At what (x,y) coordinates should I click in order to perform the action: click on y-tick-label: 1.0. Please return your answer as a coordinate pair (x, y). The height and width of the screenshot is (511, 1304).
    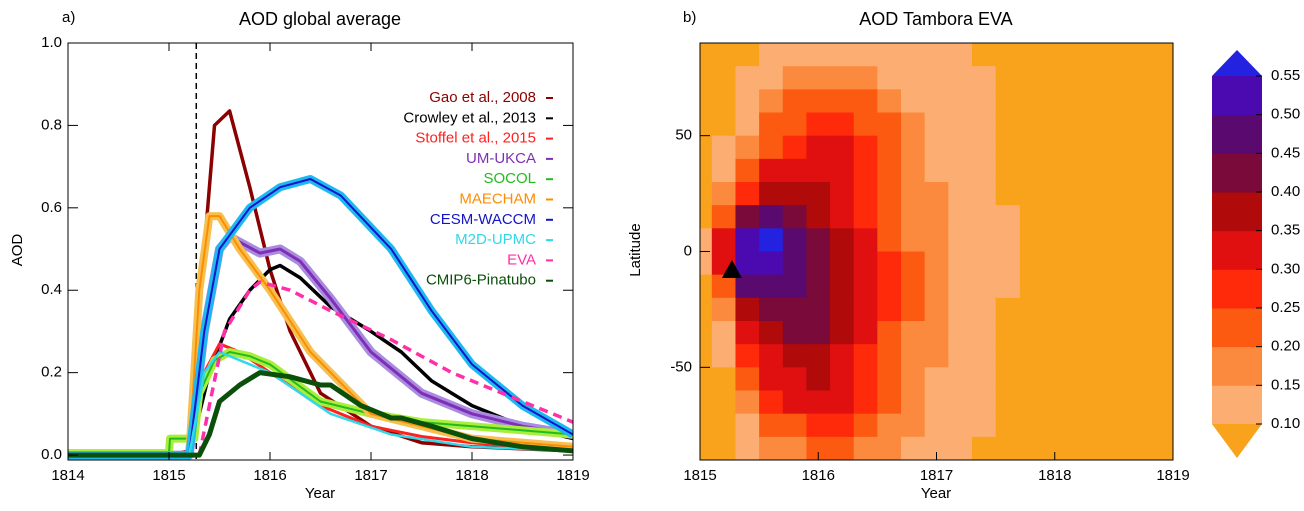
    Looking at the image, I should click on (51, 42).